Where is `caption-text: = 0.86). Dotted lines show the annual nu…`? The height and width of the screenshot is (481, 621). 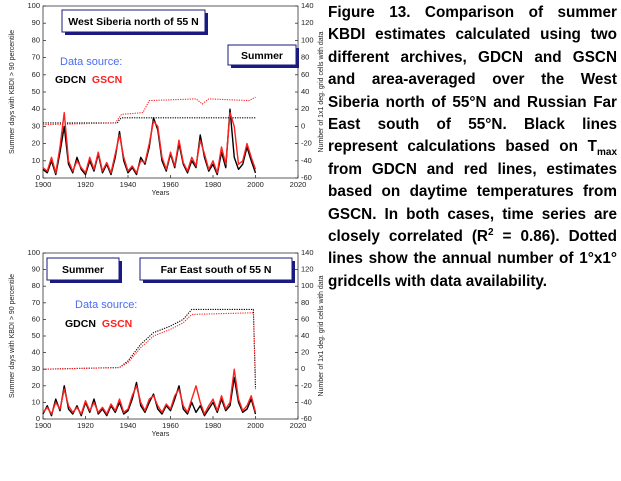
caption-text: = 0.86). Dotted lines show the annual nu… is located at coordinates (473, 259).